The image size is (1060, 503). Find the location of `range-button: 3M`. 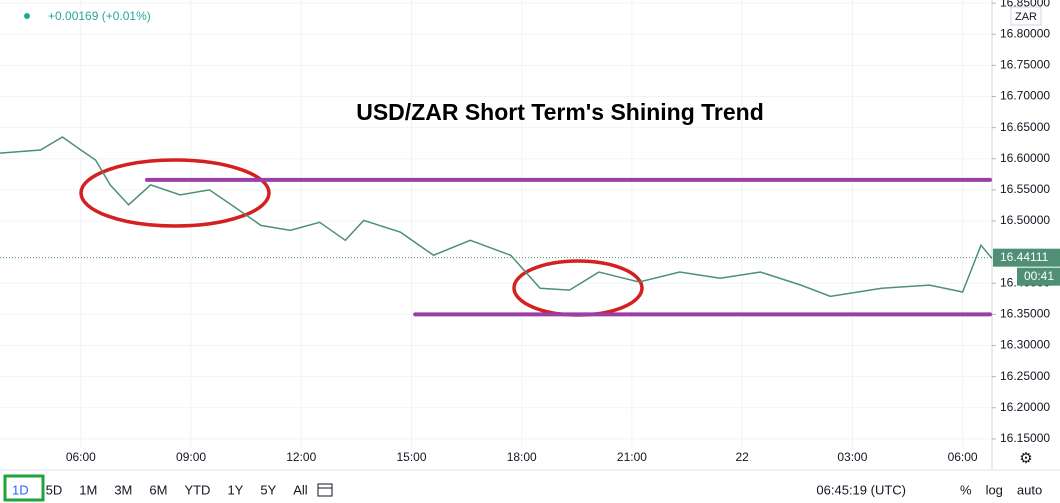

range-button: 3M is located at coordinates (123, 489).